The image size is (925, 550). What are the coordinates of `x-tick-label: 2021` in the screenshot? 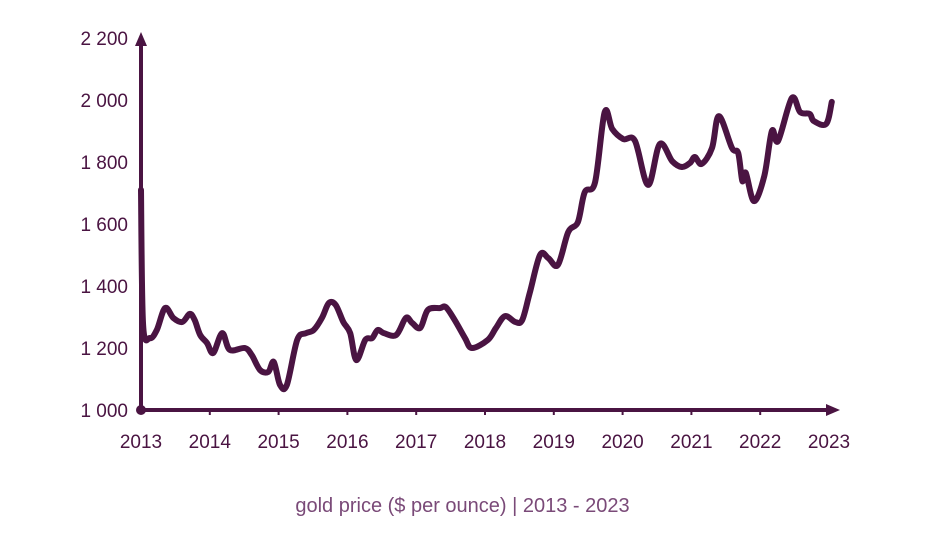 It's located at (691, 442).